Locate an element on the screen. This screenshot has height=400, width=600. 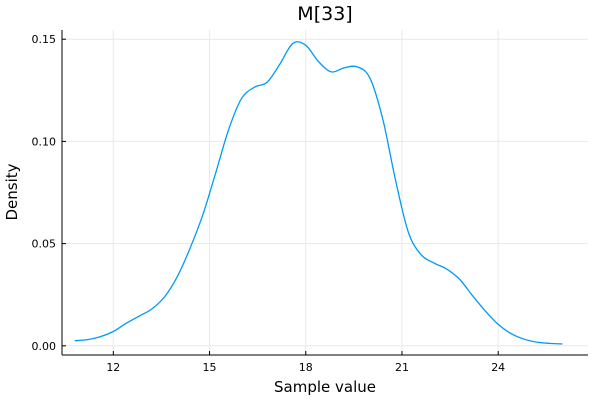
chart-title: M[33] is located at coordinates (324, 14).